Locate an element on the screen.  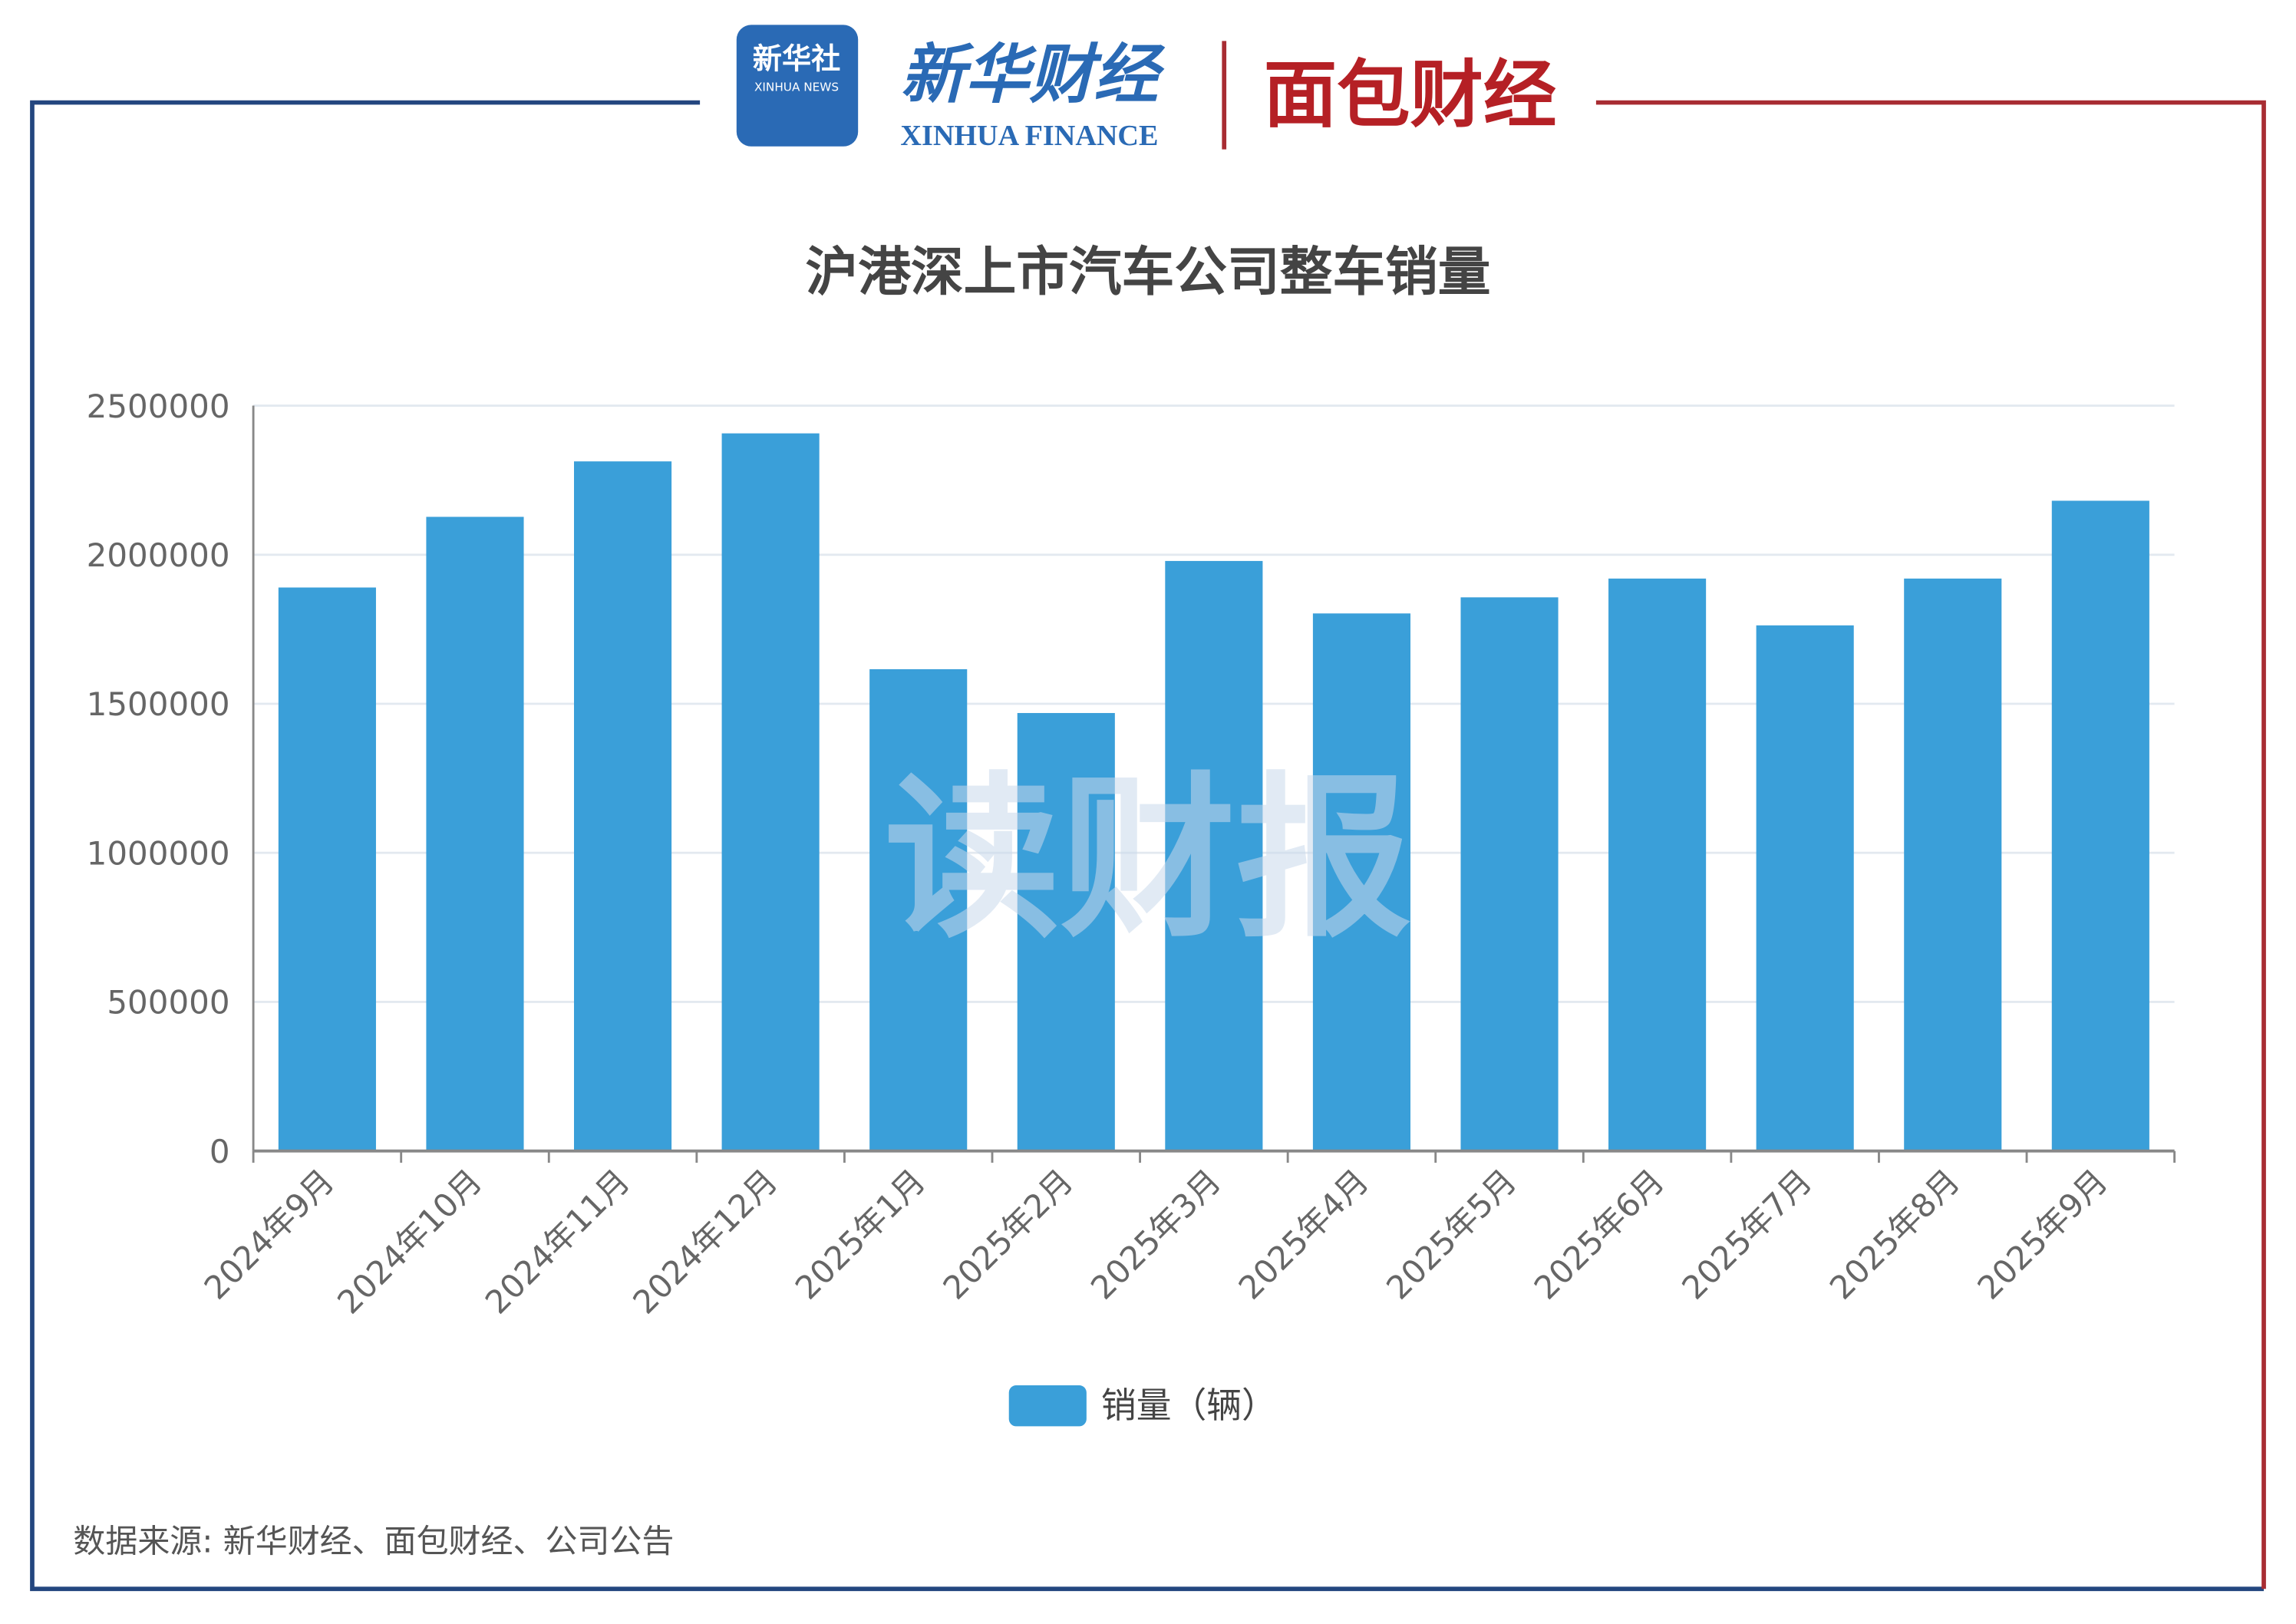
agency-logo is located at coordinates (797, 86).